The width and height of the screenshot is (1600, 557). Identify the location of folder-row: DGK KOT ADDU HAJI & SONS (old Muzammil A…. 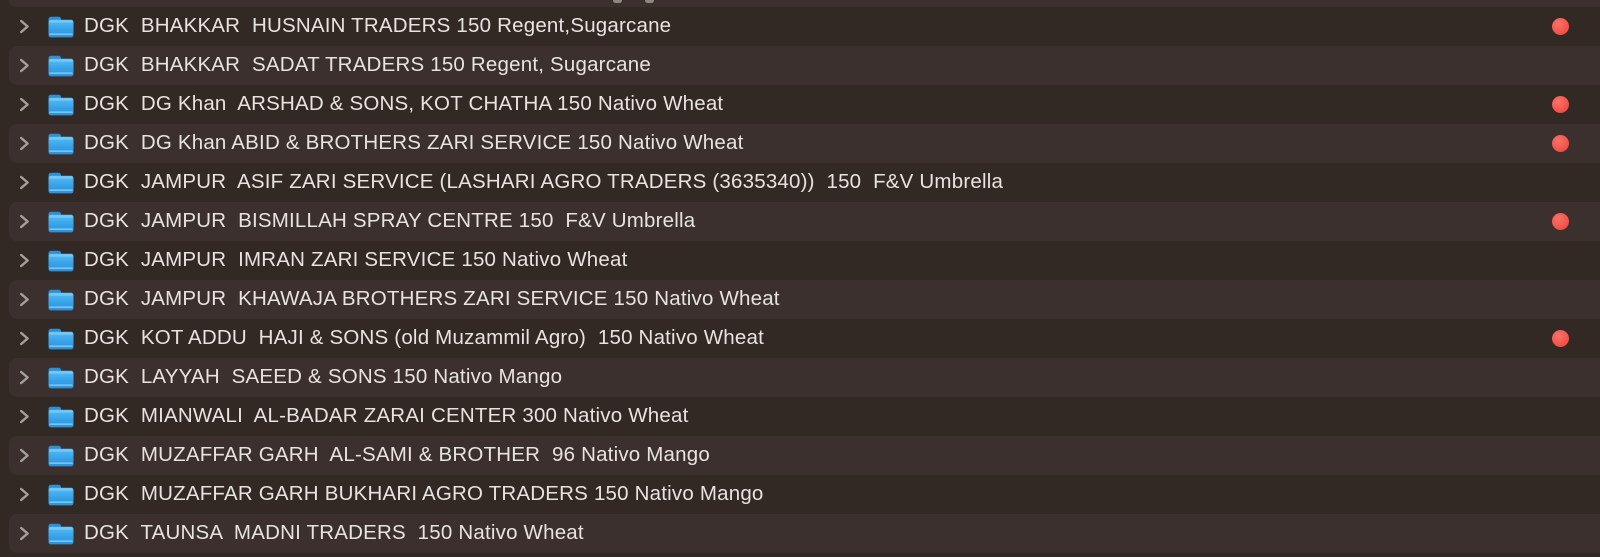
(800, 338).